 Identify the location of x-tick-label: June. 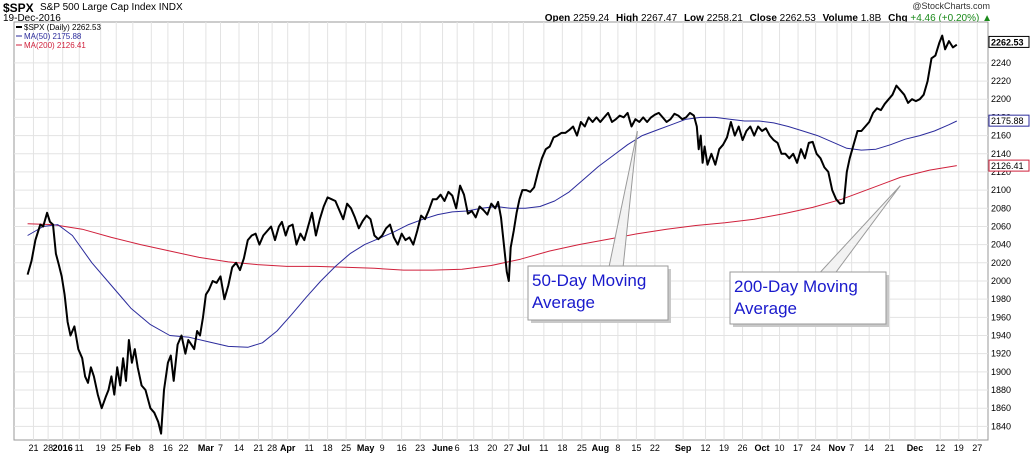
(442, 448).